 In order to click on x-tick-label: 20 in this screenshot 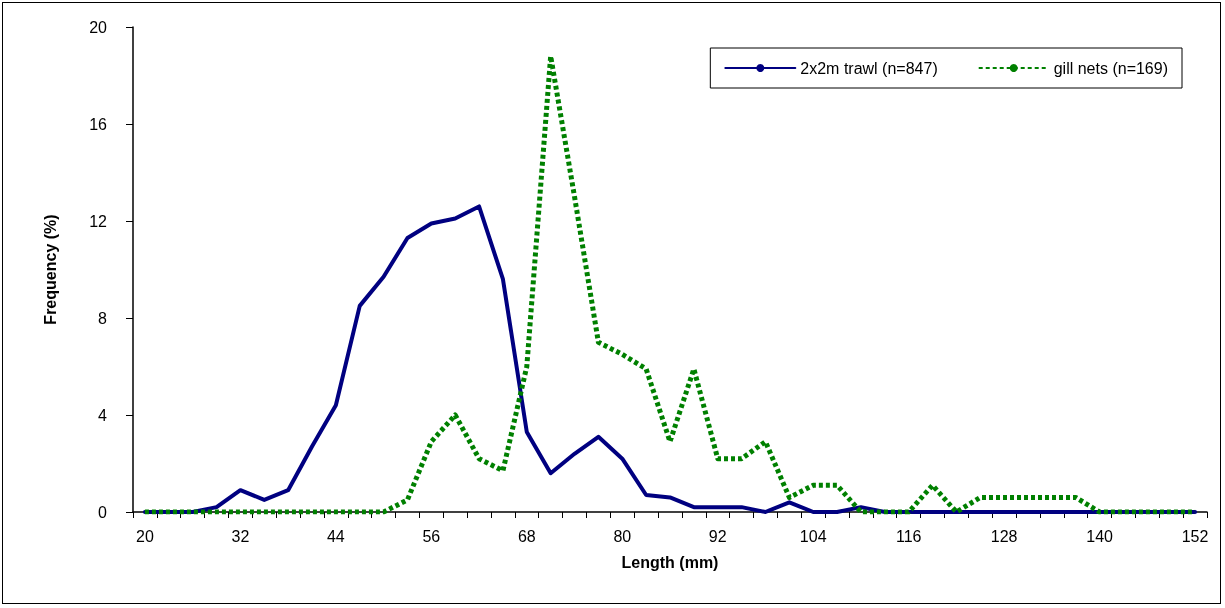, I will do `click(145, 536)`.